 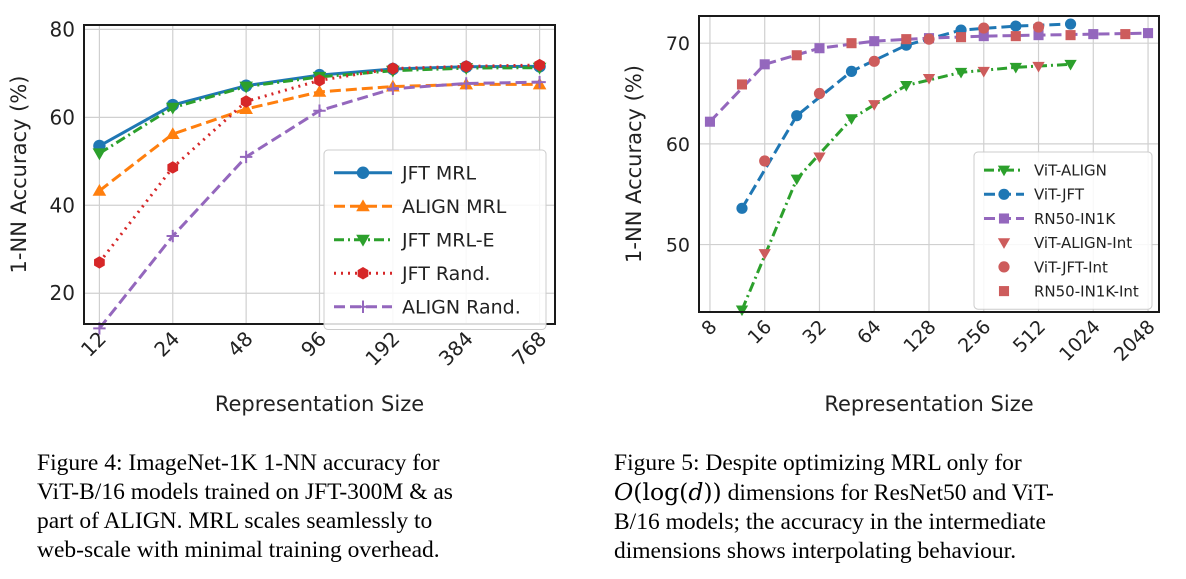 I want to click on x-tick-label-48: 48, so click(x=240, y=344).